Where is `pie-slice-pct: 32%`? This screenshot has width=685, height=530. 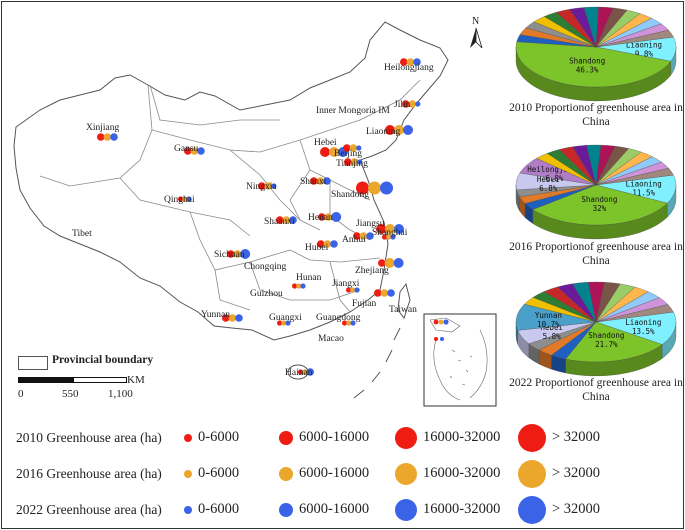
pie-slice-pct: 32% is located at coordinates (600, 208).